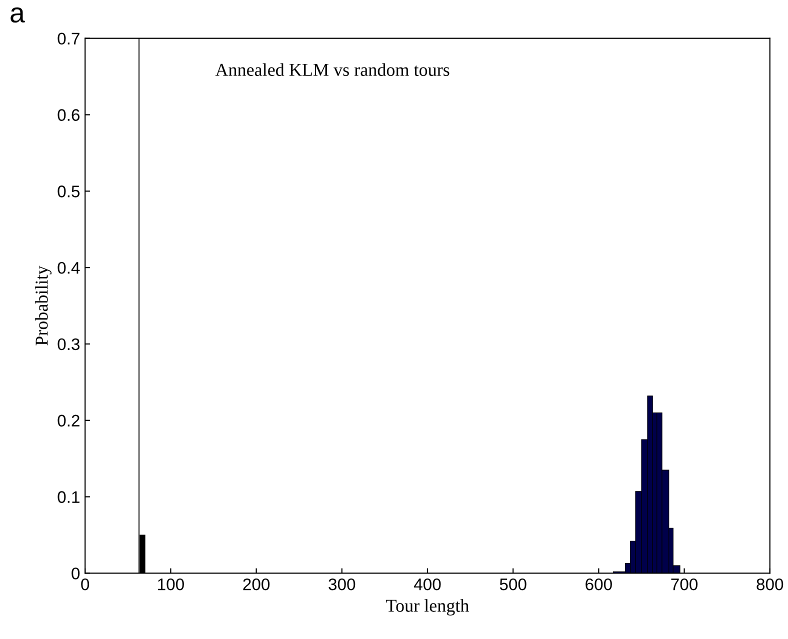 This screenshot has height=639, width=788. What do you see at coordinates (69, 268) in the screenshot?
I see `y-tick-label: 0.4` at bounding box center [69, 268].